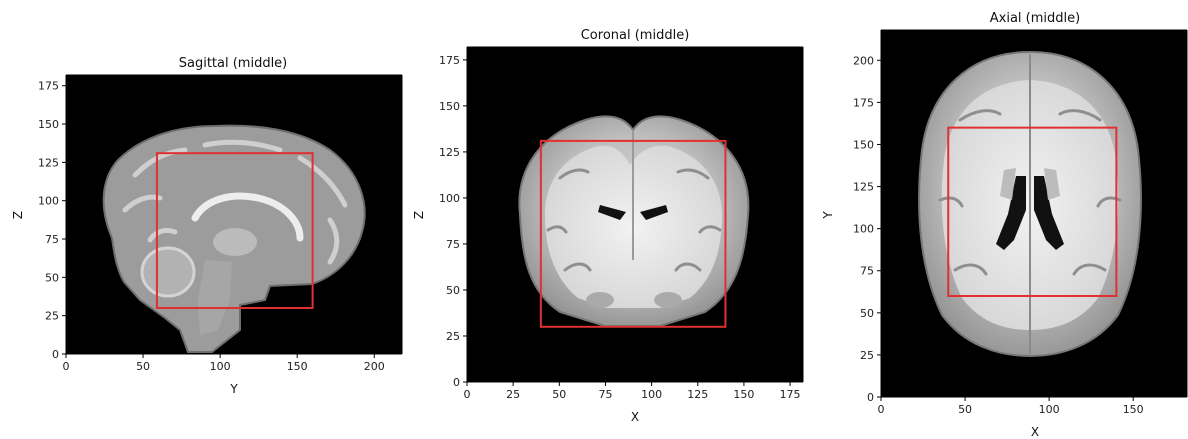 Image resolution: width=1188 pixels, height=439 pixels. What do you see at coordinates (668, 300) in the screenshot?
I see `hippocampus-right` at bounding box center [668, 300].